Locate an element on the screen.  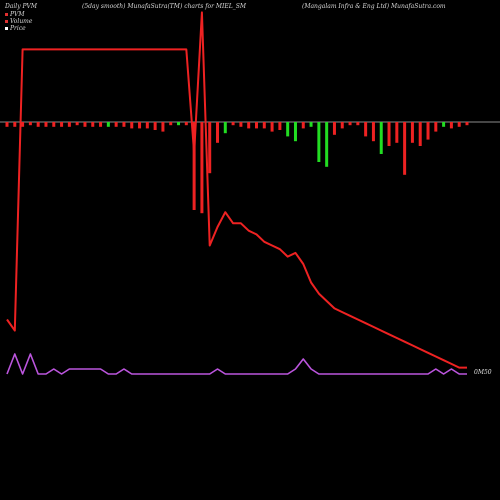
legend-price: Price is located at coordinates (15, 28).